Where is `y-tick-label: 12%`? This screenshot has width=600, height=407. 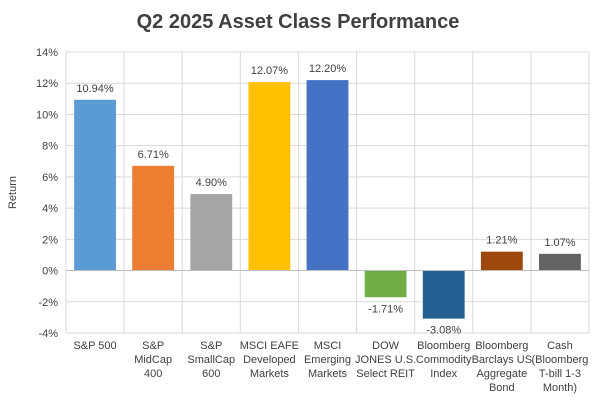 y-tick-label: 12% is located at coordinates (47, 84).